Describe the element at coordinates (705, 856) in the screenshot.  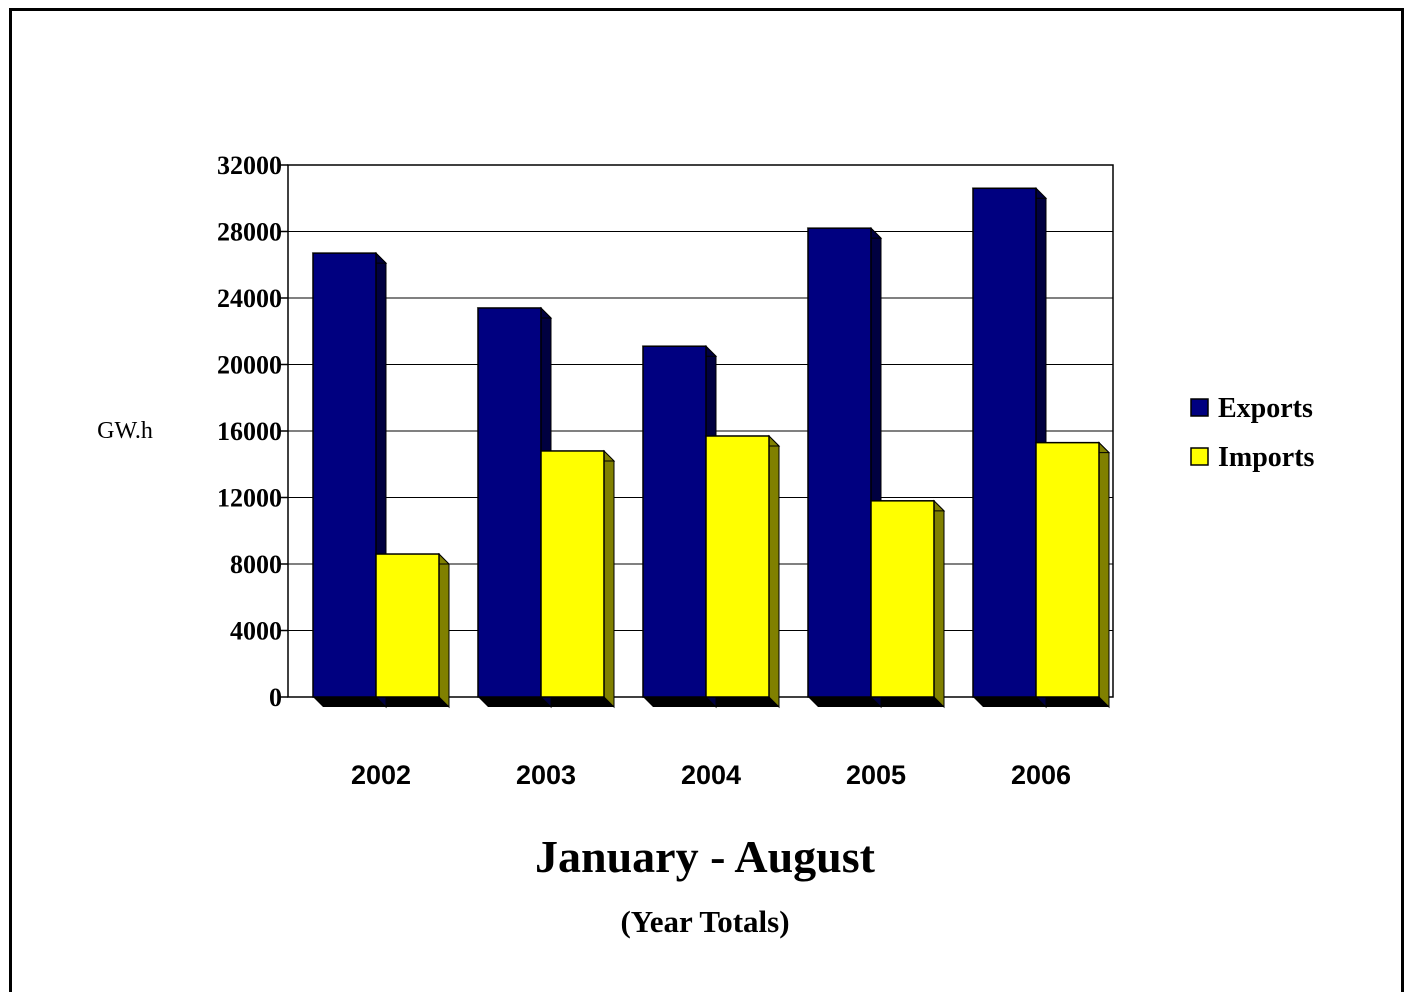
I see `chart-title: January - August` at that location.